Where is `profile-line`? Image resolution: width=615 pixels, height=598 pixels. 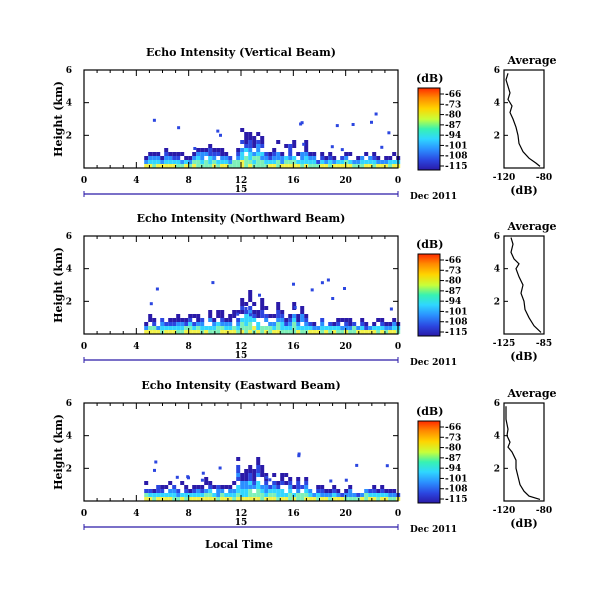
profile-line is located at coordinates (526, 285).